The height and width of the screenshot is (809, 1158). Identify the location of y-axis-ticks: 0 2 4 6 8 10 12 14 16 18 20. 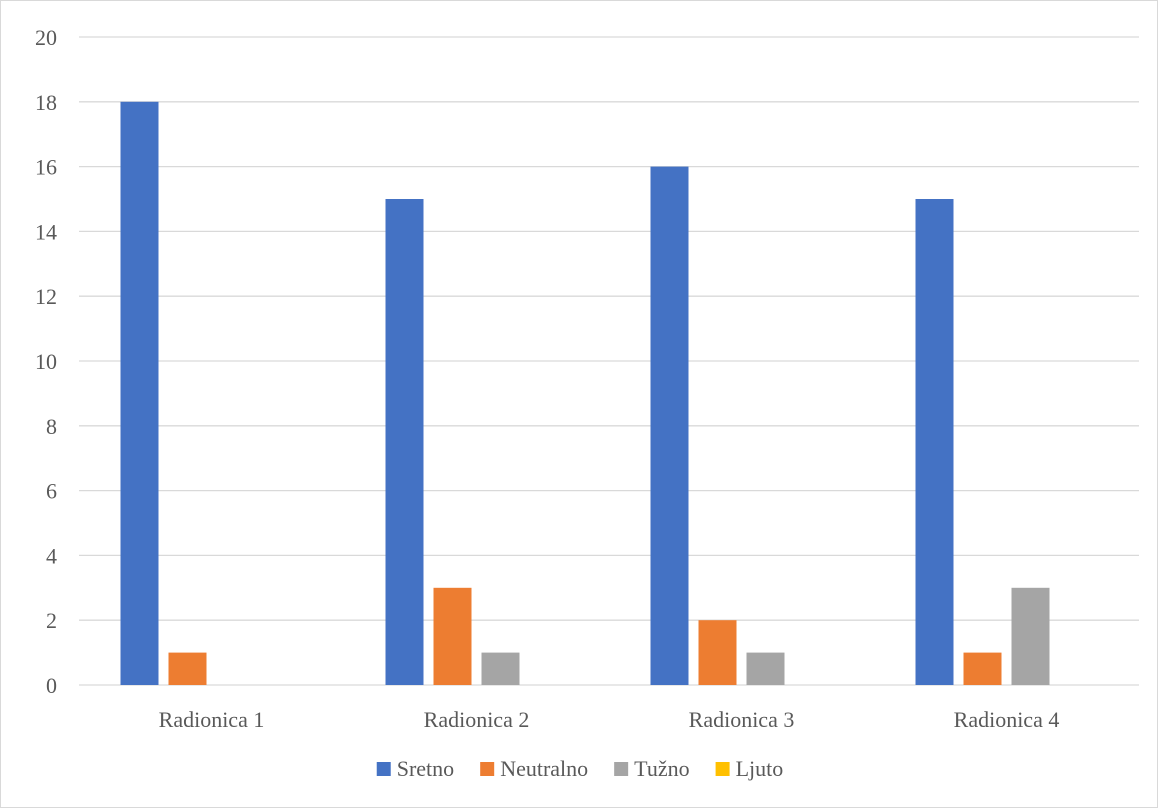
(46, 361).